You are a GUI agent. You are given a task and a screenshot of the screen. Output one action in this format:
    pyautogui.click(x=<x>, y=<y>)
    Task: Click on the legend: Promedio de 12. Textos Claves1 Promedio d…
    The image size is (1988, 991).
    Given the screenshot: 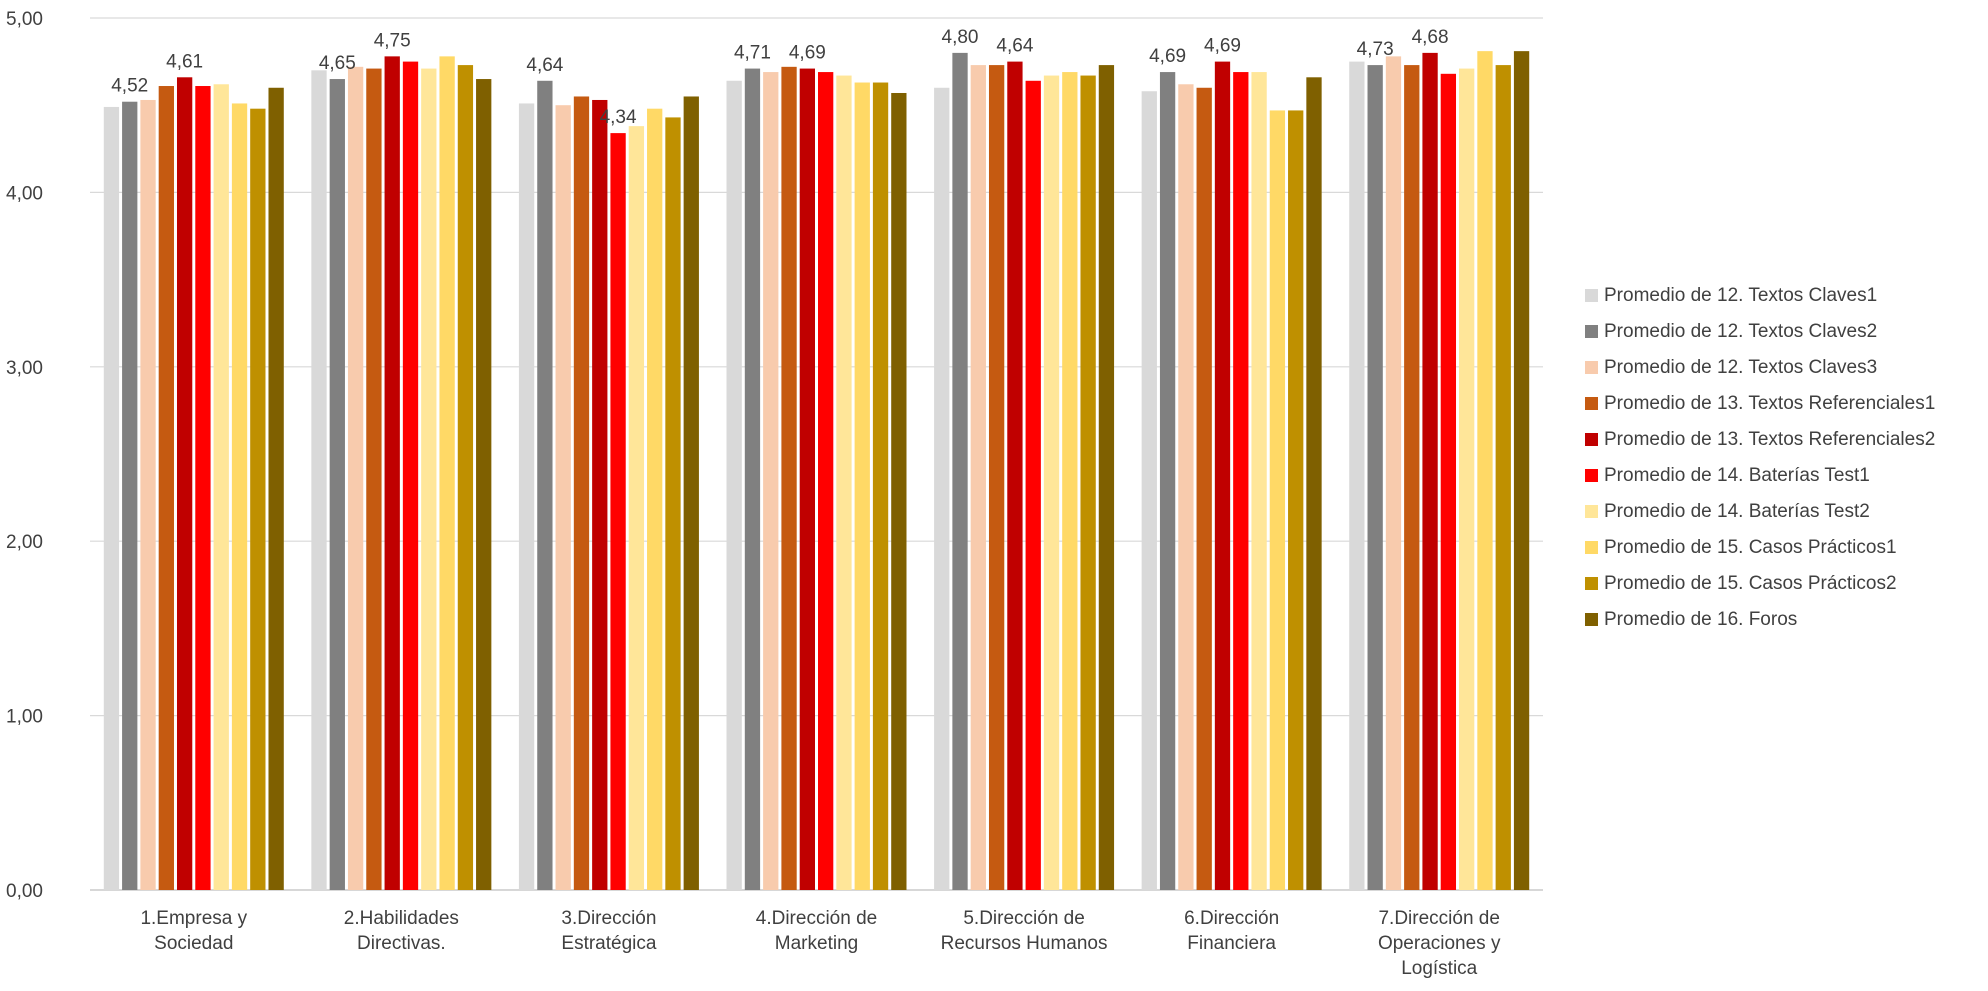 What is the action you would take?
    pyautogui.click(x=1760, y=457)
    